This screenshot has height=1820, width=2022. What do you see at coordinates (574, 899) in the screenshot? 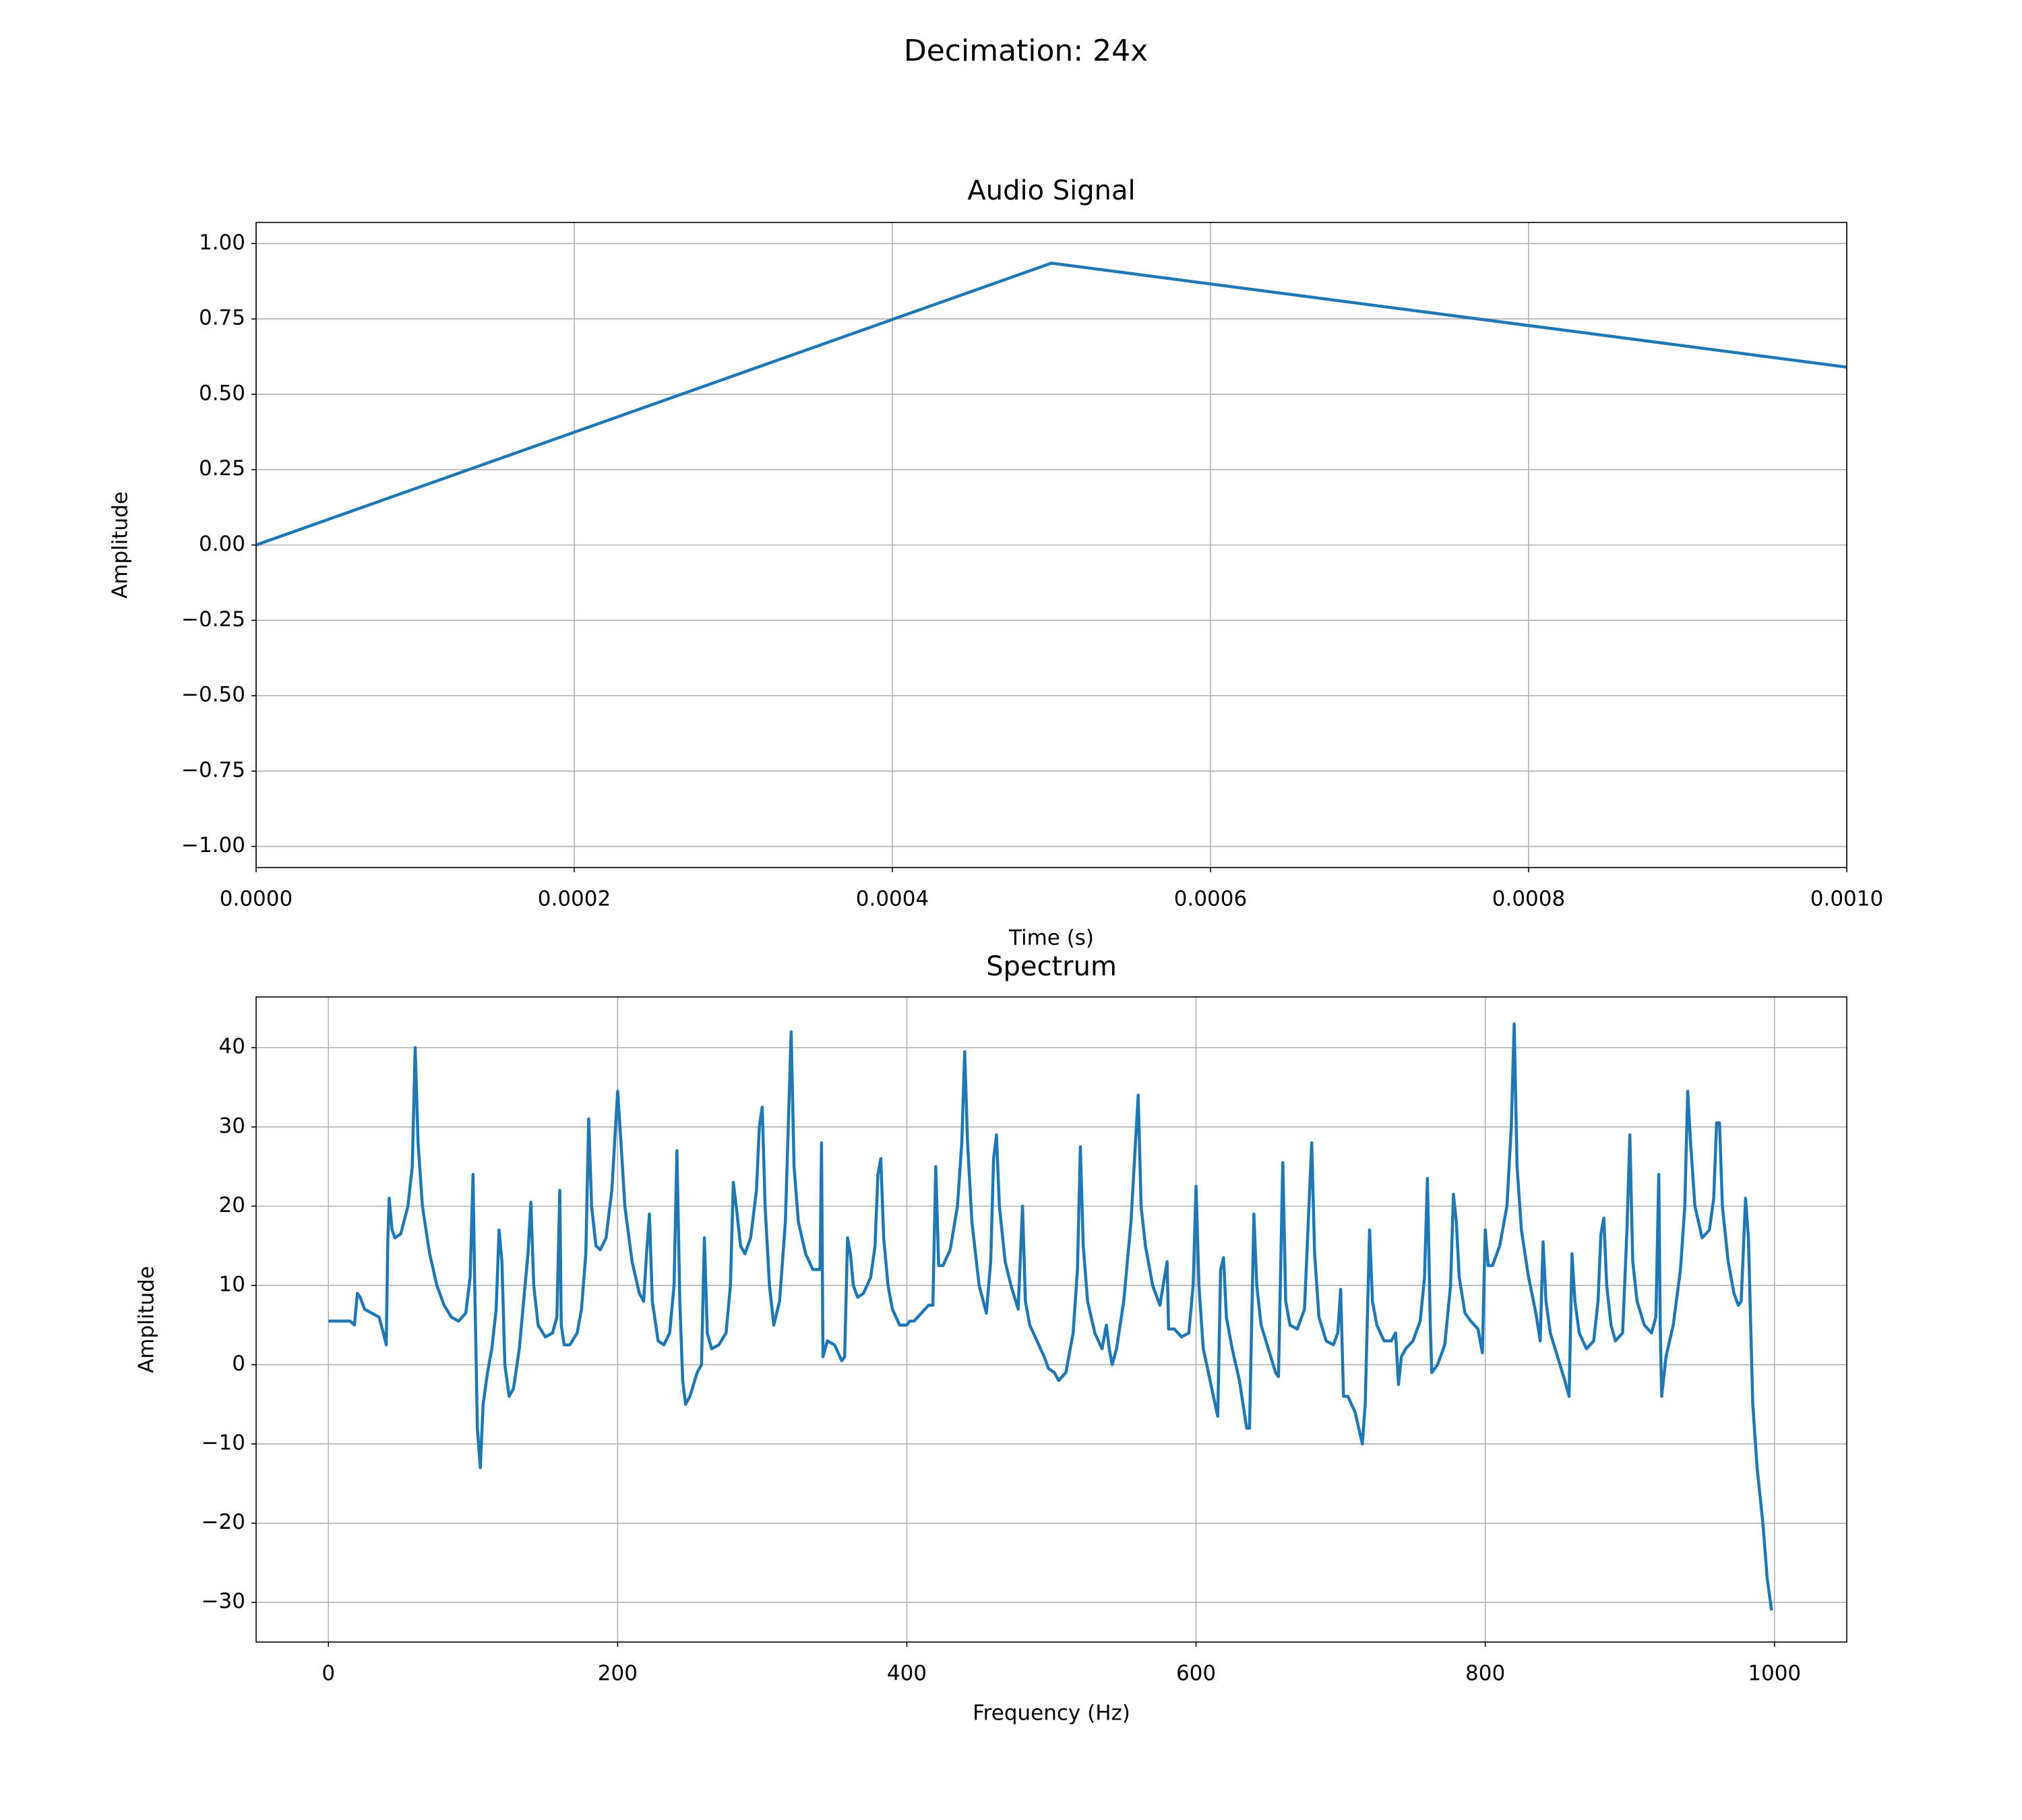
I see `x-tick-label: 0.0002` at bounding box center [574, 899].